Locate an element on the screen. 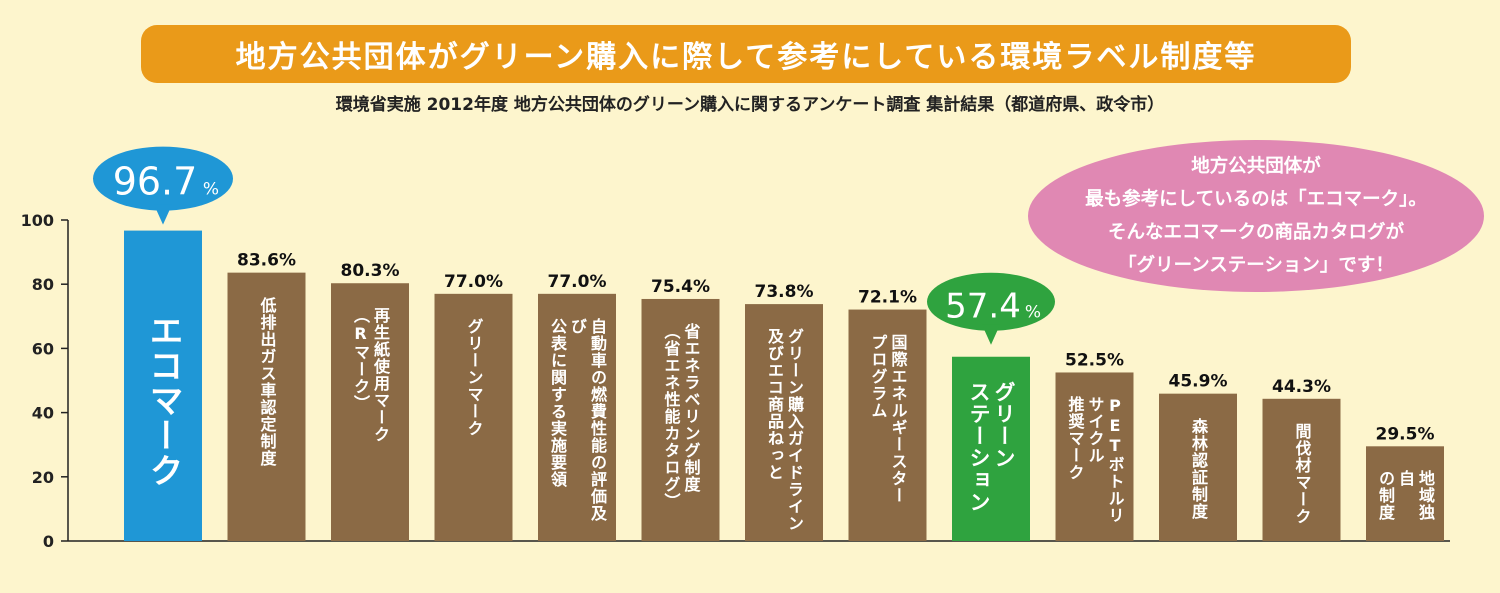 The image size is (1500, 593). value-label: 80.3% is located at coordinates (370, 271).